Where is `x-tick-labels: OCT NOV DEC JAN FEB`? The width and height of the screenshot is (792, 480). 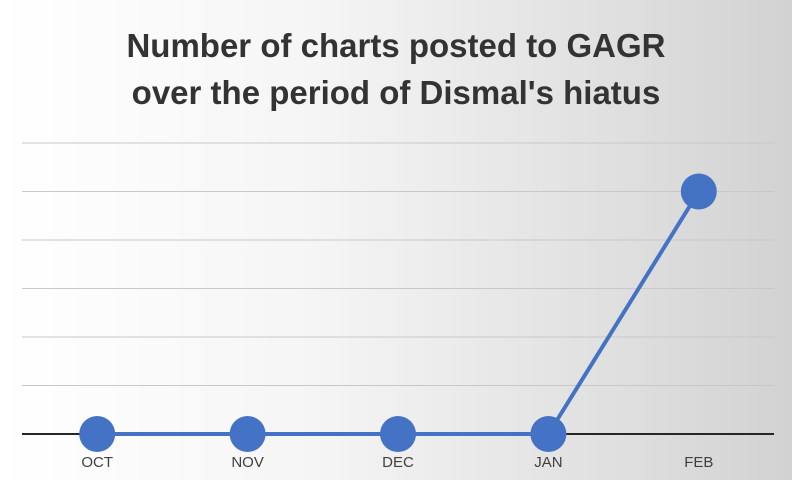
x-tick-labels: OCT NOV DEC JAN FEB is located at coordinates (397, 462).